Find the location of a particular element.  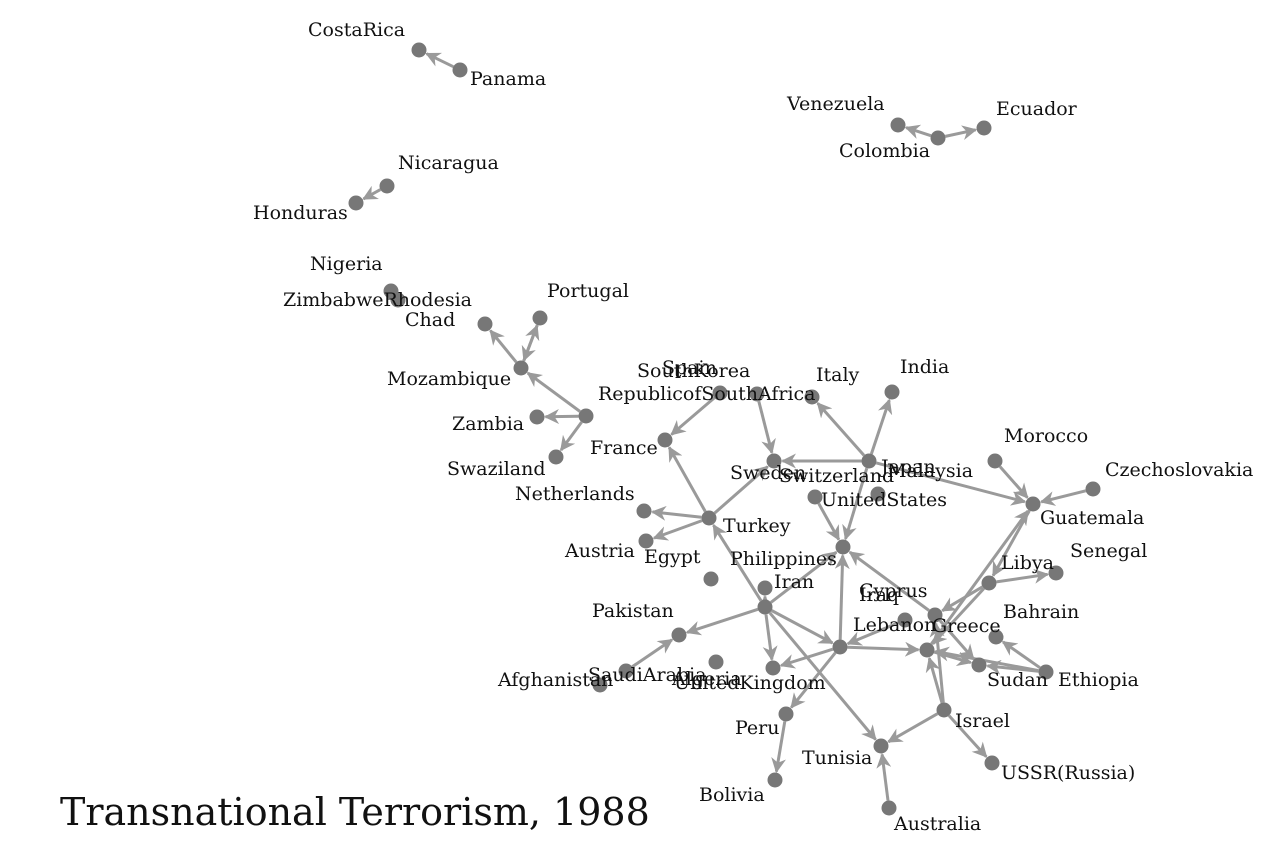

node-australia is located at coordinates (889, 808).